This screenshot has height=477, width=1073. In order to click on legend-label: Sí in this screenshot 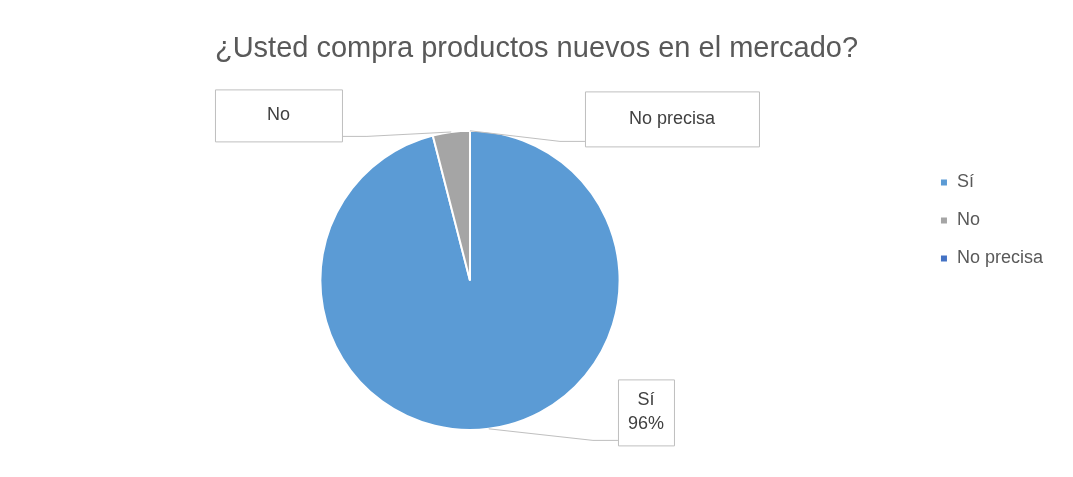, I will do `click(965, 181)`.